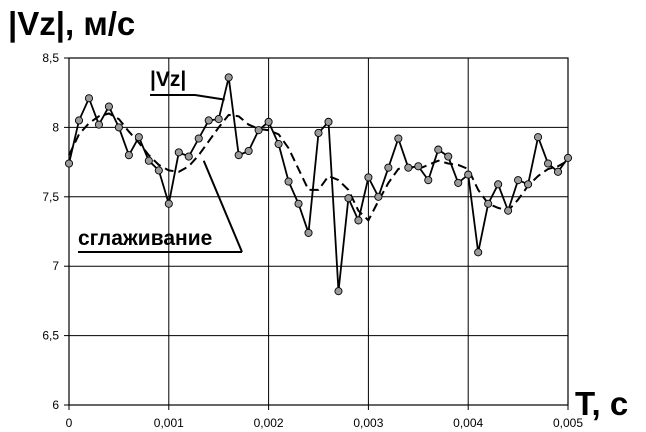 The image size is (646, 432). I want to click on y-tick-label: 7, so click(55, 266).